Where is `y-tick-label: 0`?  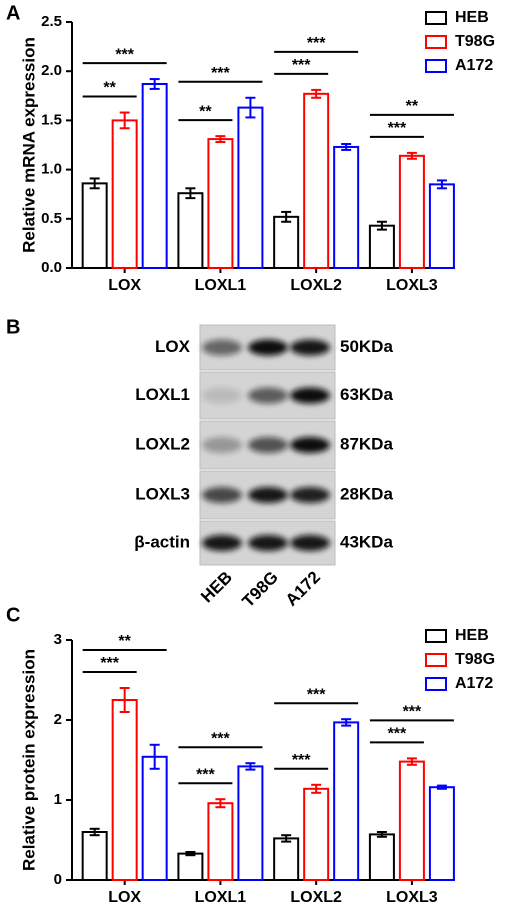
y-tick-label: 0 is located at coordinates (58, 879).